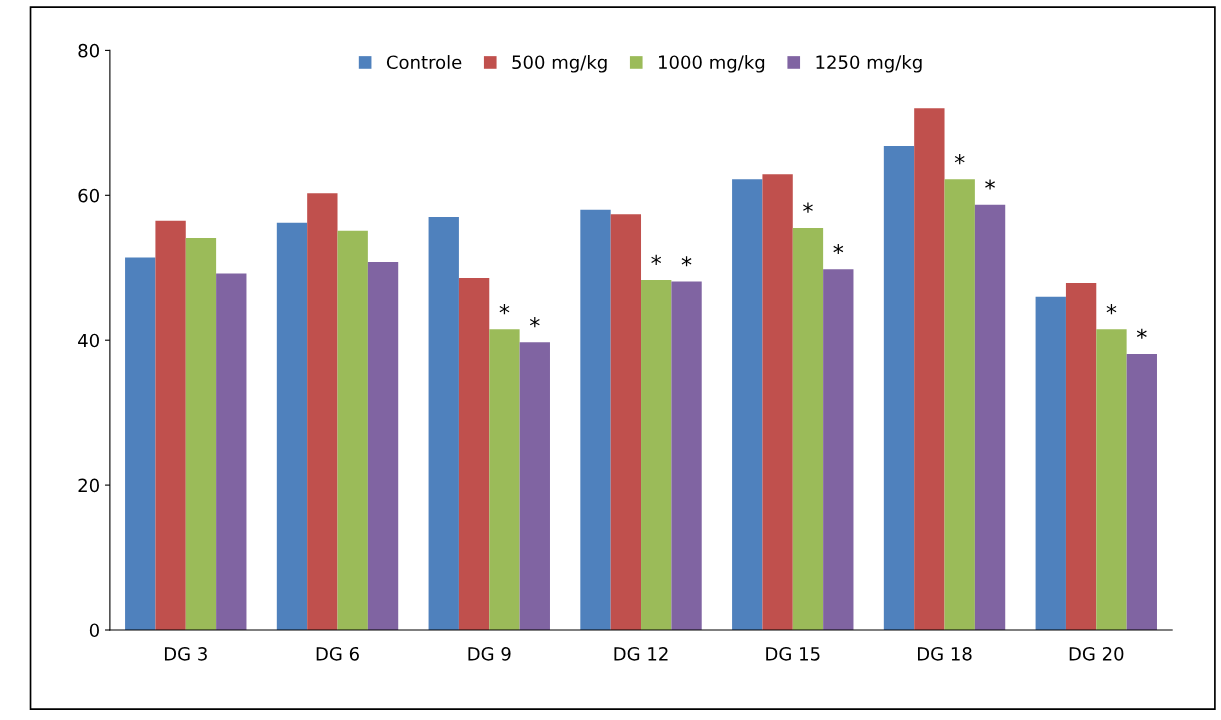  What do you see at coordinates (88, 50) in the screenshot?
I see `y-tick-label: 80` at bounding box center [88, 50].